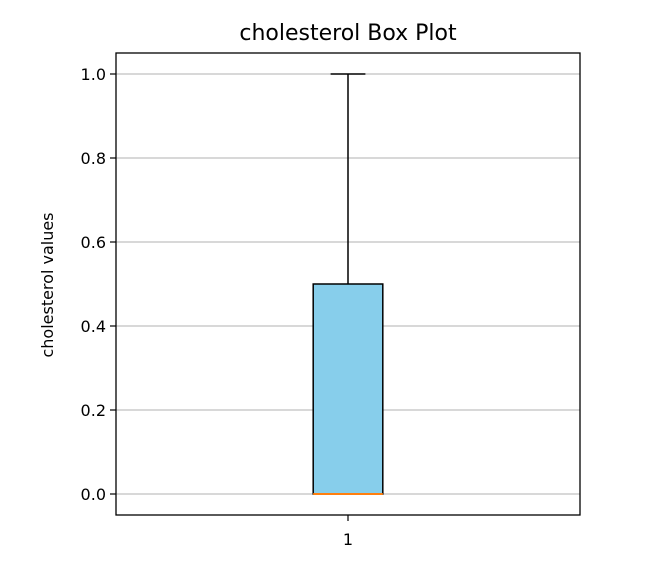  Describe the element at coordinates (348, 389) in the screenshot. I see `box-iqr` at that location.